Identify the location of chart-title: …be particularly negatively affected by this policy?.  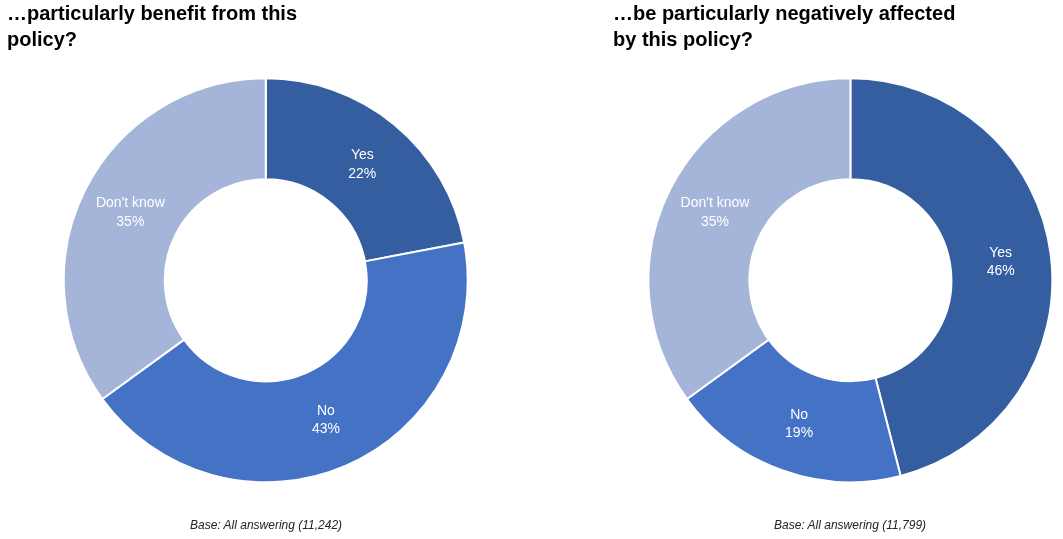
(784, 26).